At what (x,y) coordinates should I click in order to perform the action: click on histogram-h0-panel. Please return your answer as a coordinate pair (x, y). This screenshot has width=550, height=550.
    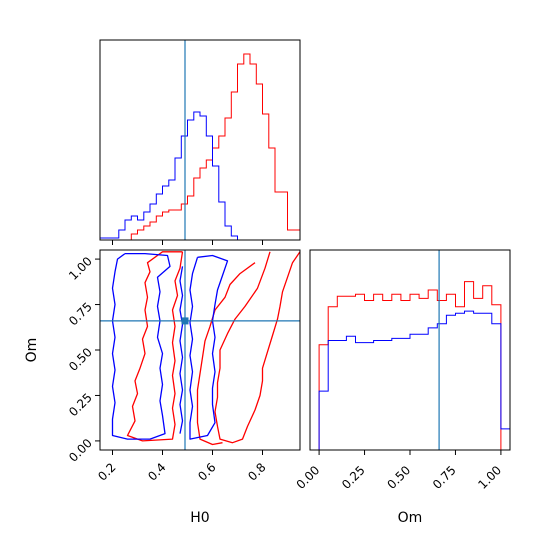
    Looking at the image, I should click on (200, 142).